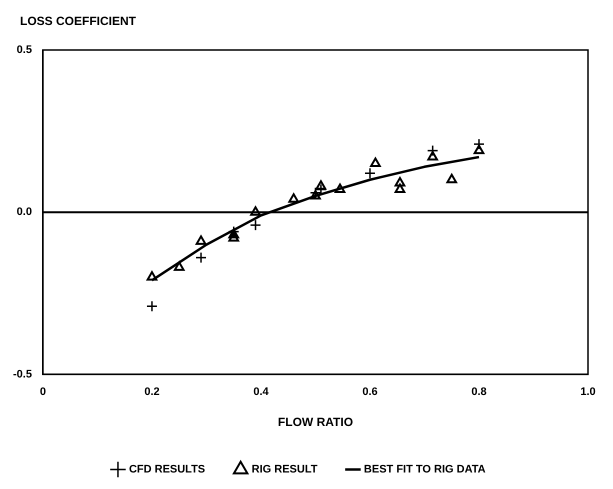  What do you see at coordinates (24, 50) in the screenshot?
I see `y-tick-label: 0.5` at bounding box center [24, 50].